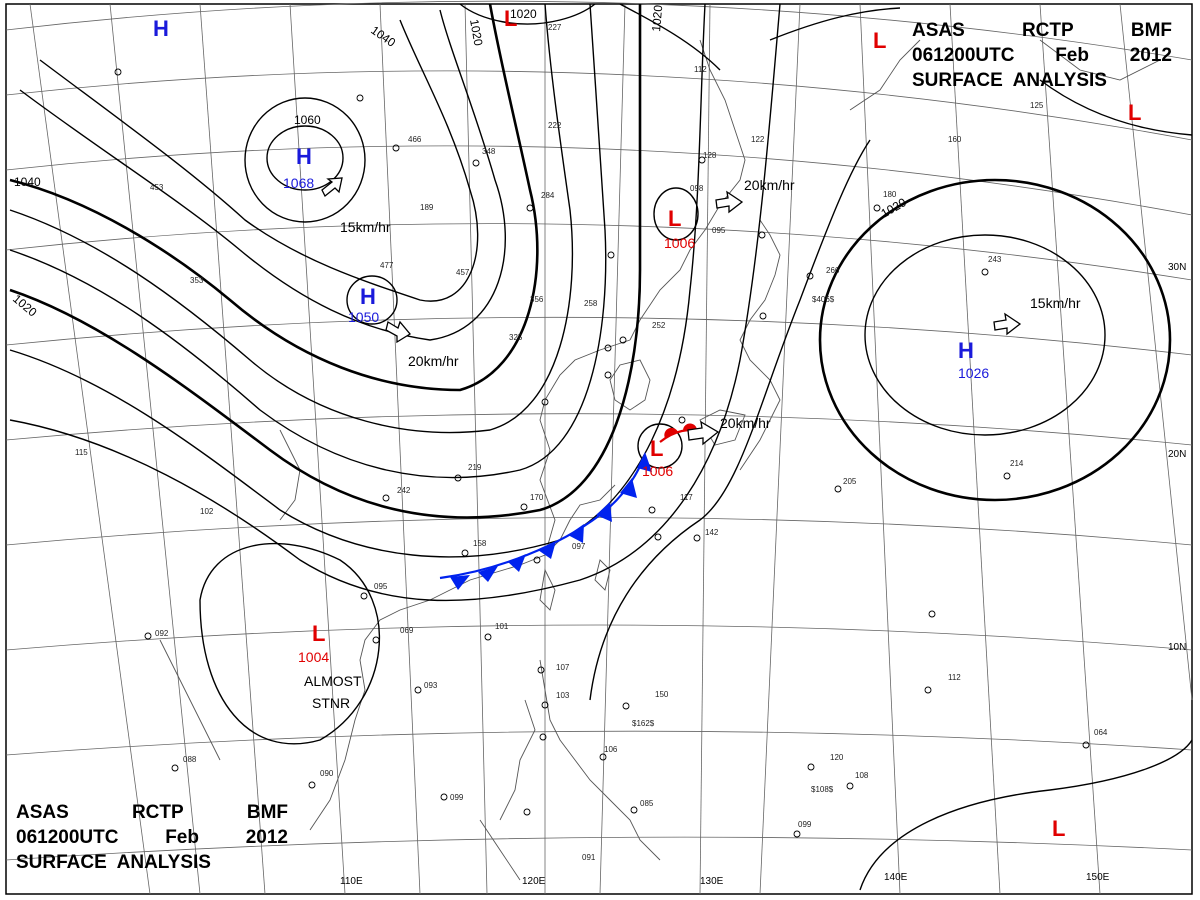 Image resolution: width=1200 pixels, height=900 pixels. What do you see at coordinates (327, 773) in the screenshot?
I see `station-value: 090` at bounding box center [327, 773].